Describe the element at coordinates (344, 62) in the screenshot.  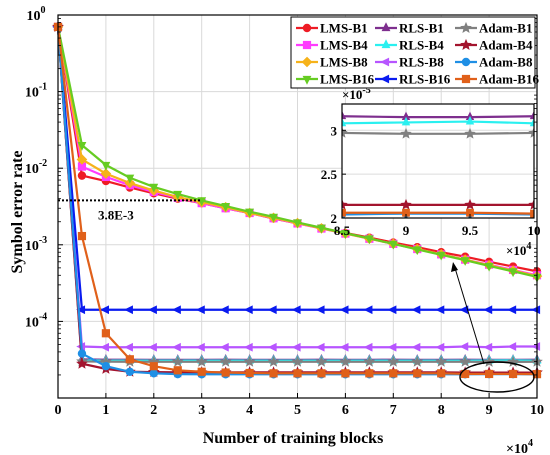
I see `legend-label: LMS-B8` at that location.